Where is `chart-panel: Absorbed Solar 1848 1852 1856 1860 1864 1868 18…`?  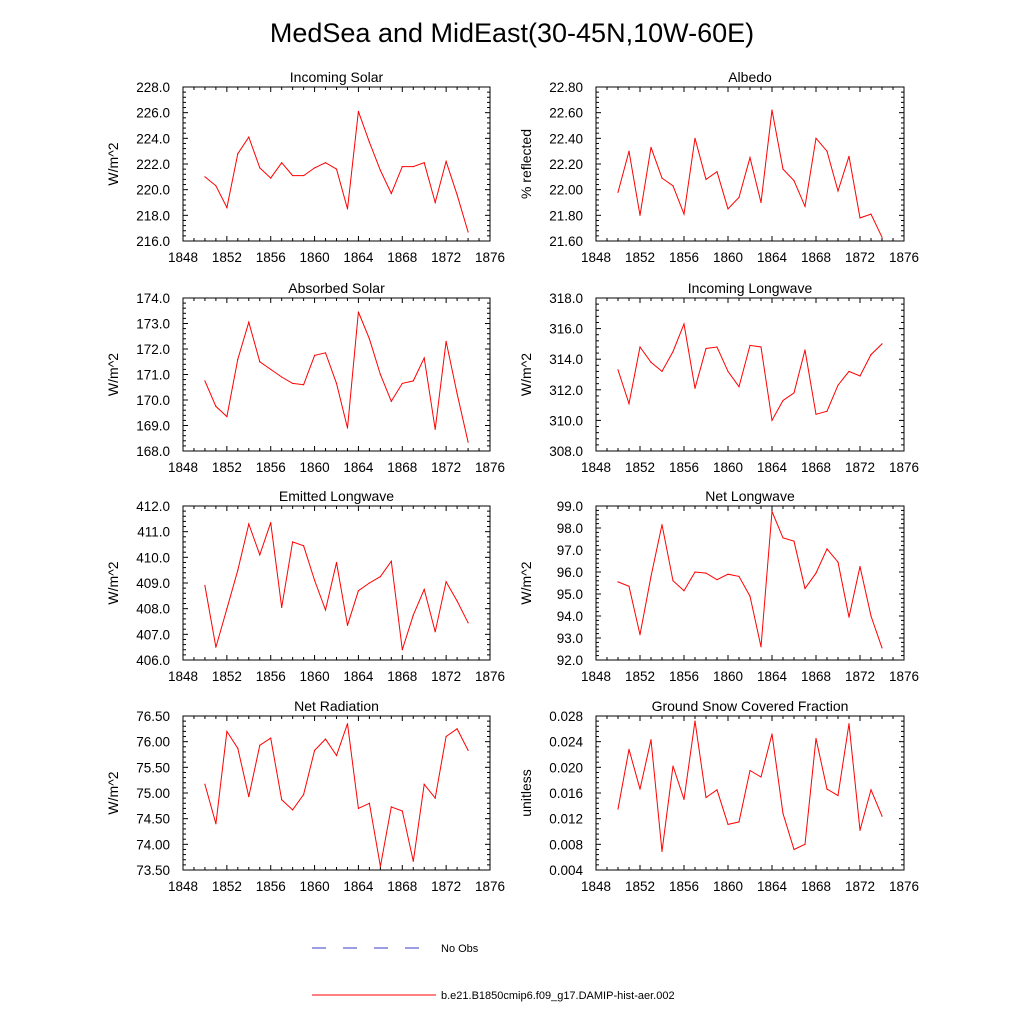 chart-panel: Absorbed Solar 1848 1852 1856 1860 1864 1868 18… is located at coordinates (305, 377).